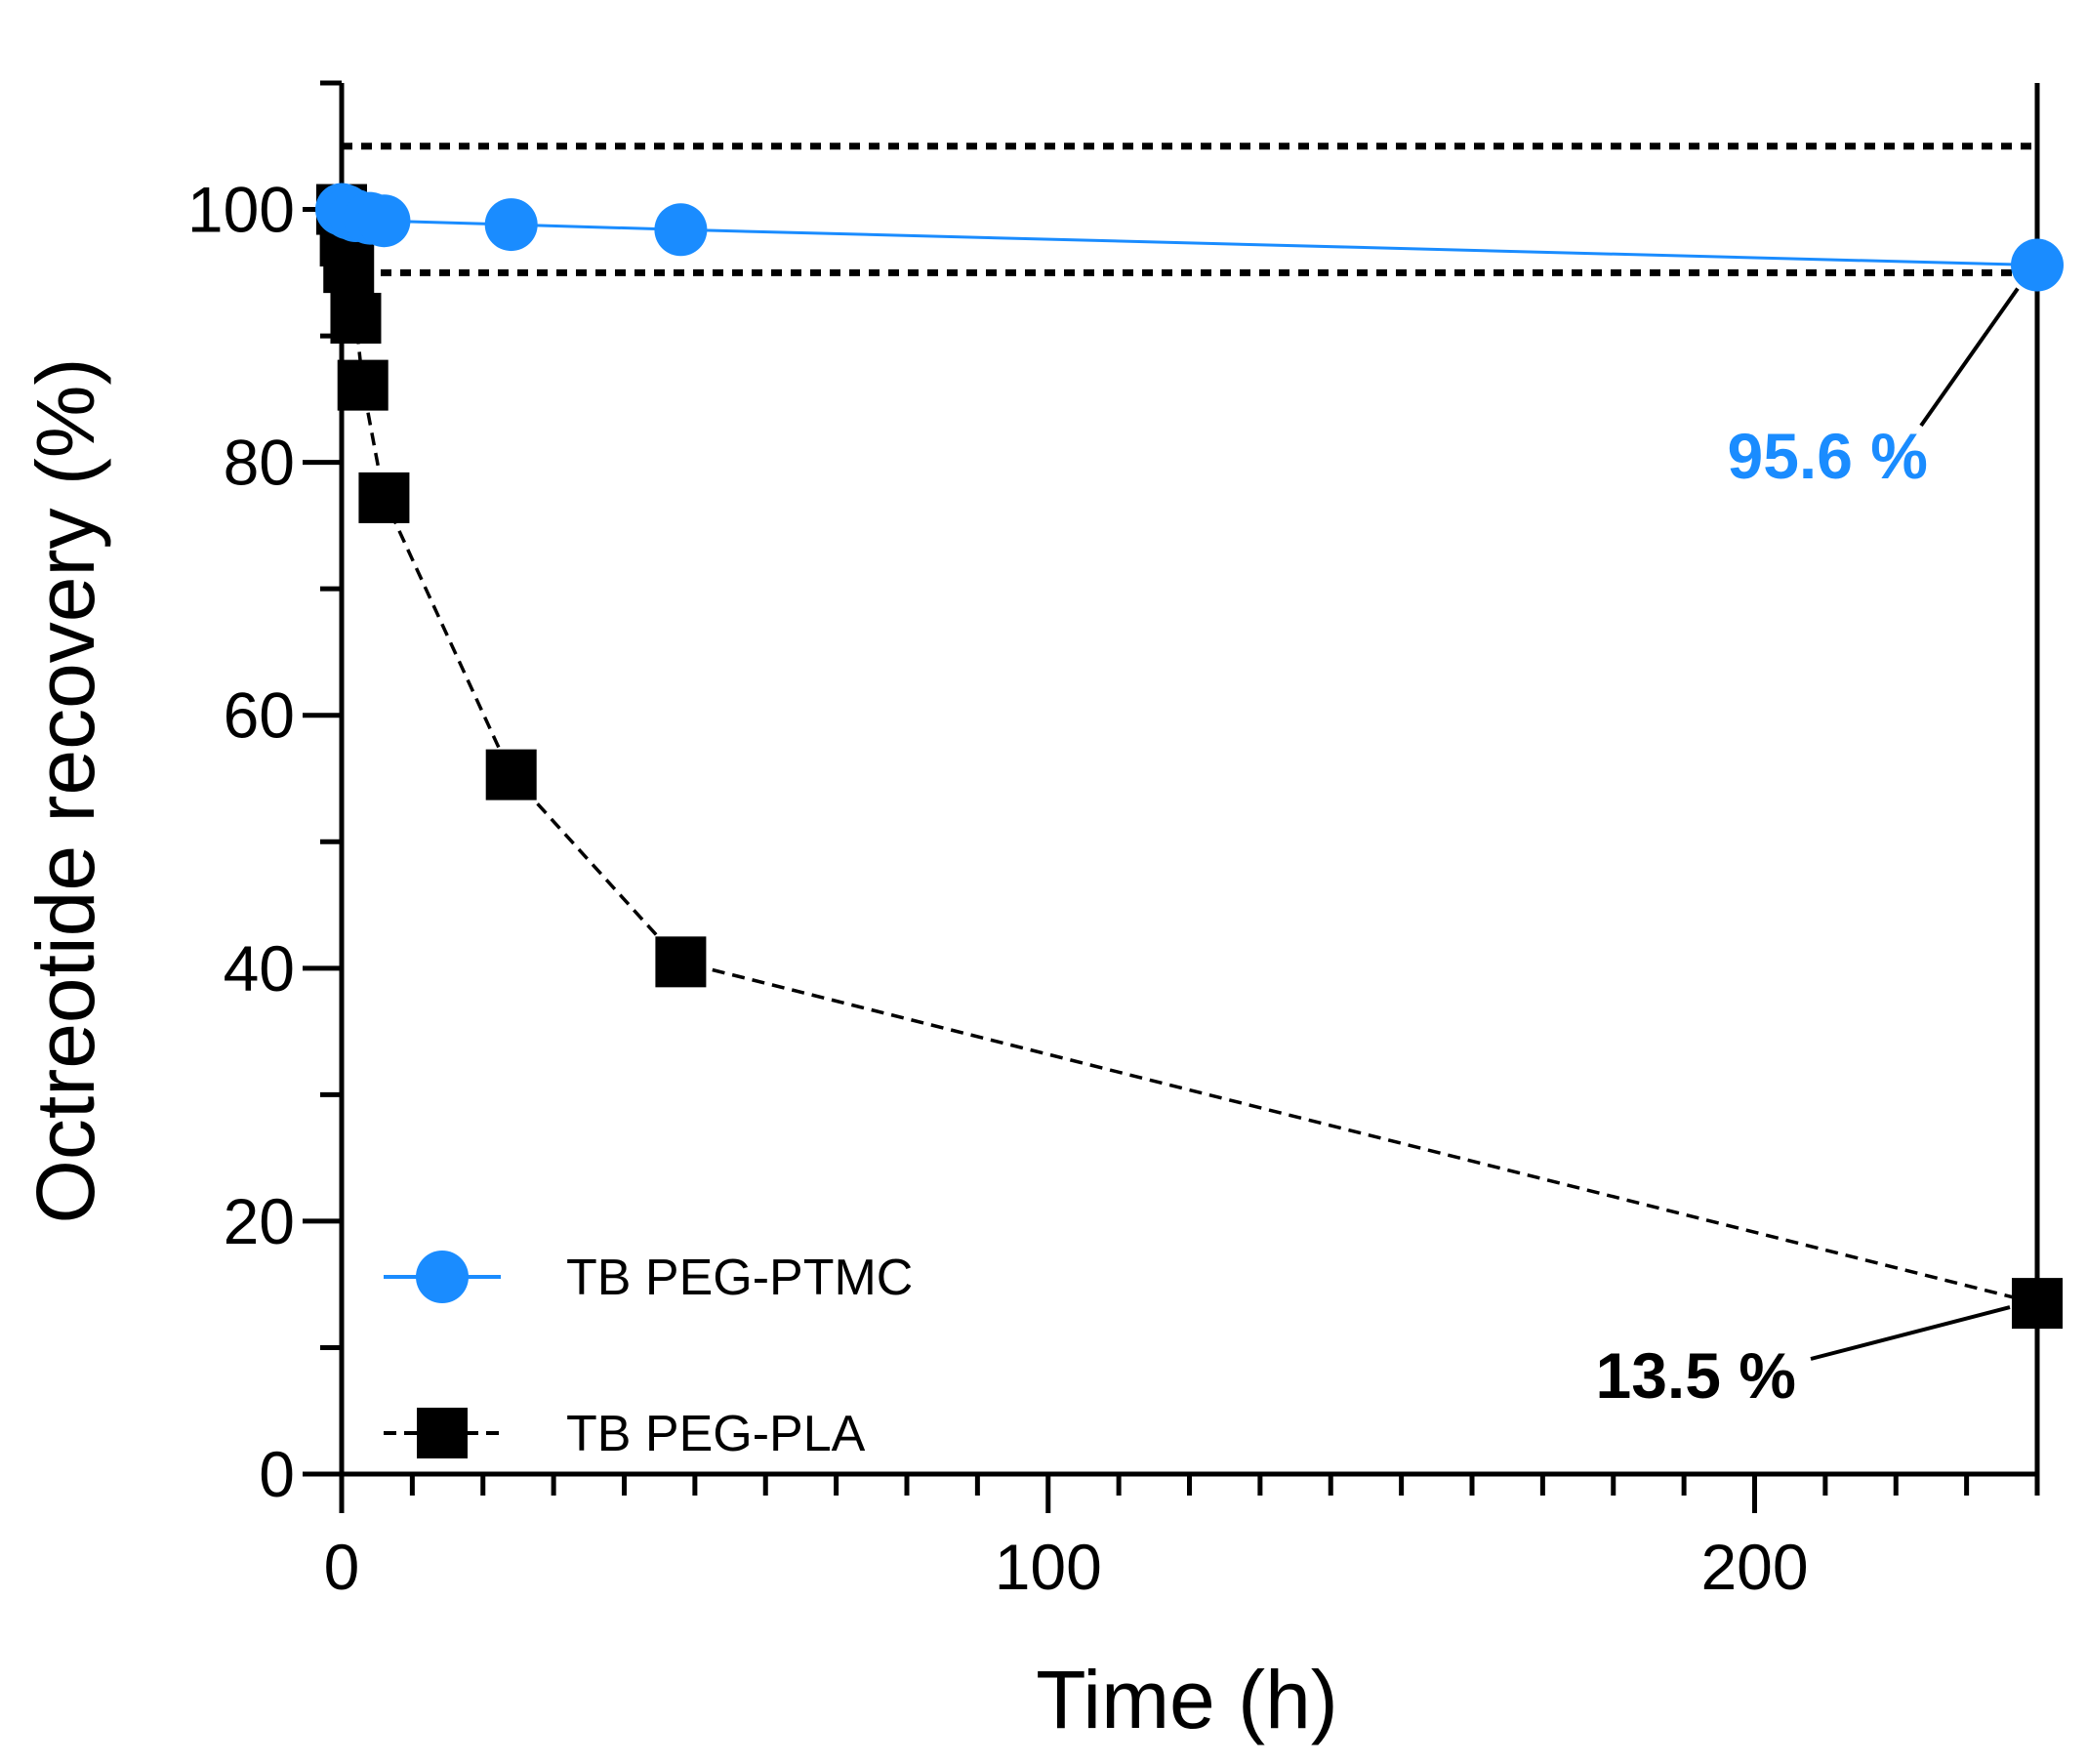  I want to click on annotation-leaders, so click(1915, 824).